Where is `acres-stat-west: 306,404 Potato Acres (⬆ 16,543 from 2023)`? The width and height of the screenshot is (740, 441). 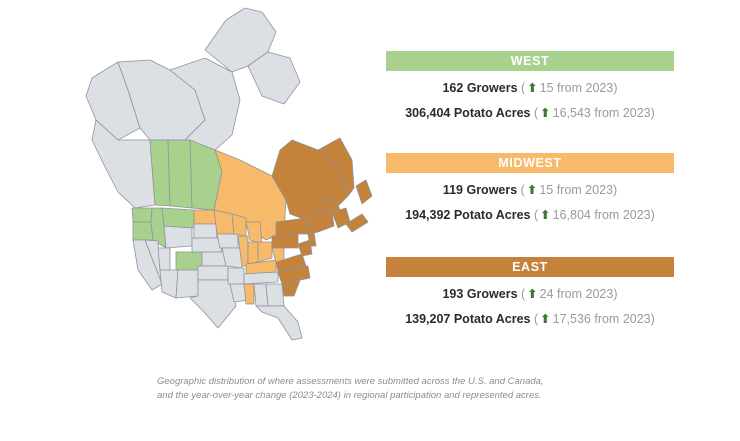 acres-stat-west: 306,404 Potato Acres (⬆ 16,543 from 2023) is located at coordinates (530, 113).